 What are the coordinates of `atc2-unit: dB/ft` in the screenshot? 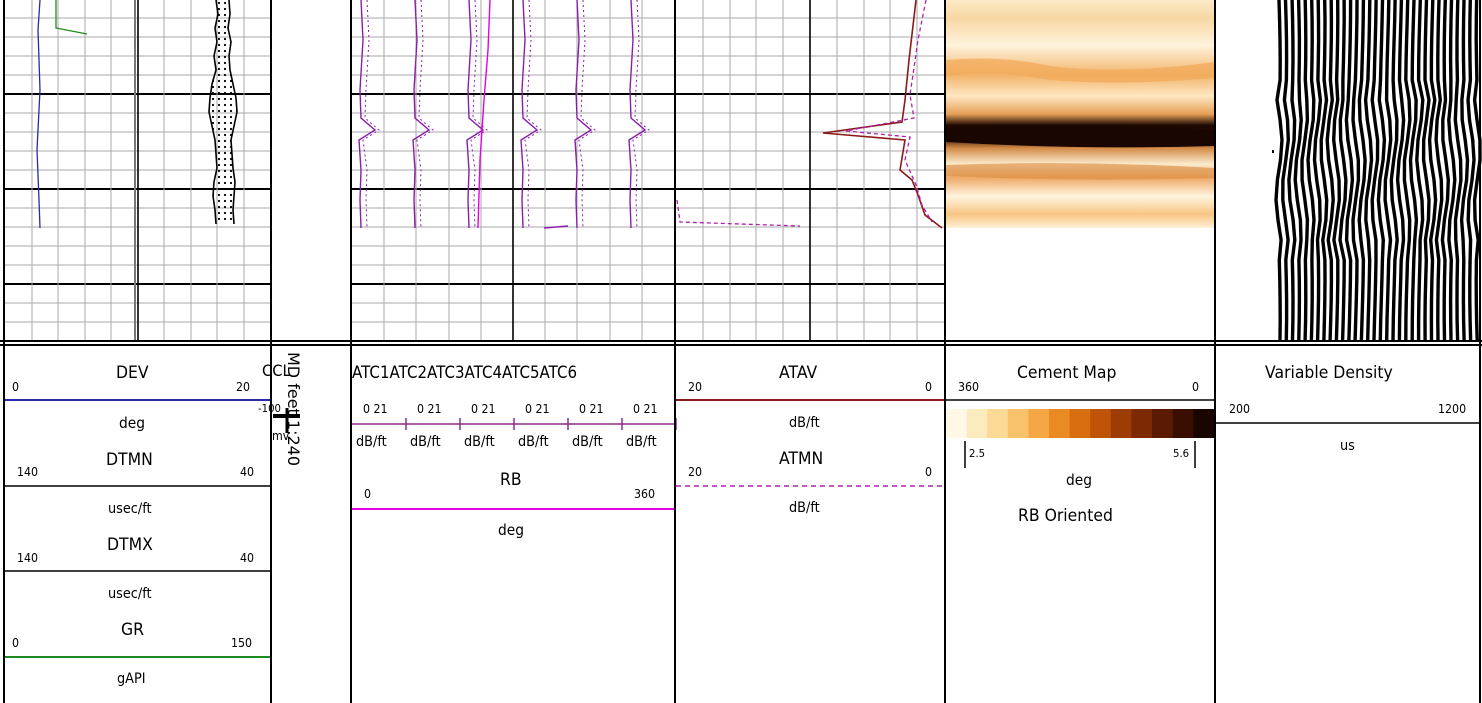 It's located at (425, 442).